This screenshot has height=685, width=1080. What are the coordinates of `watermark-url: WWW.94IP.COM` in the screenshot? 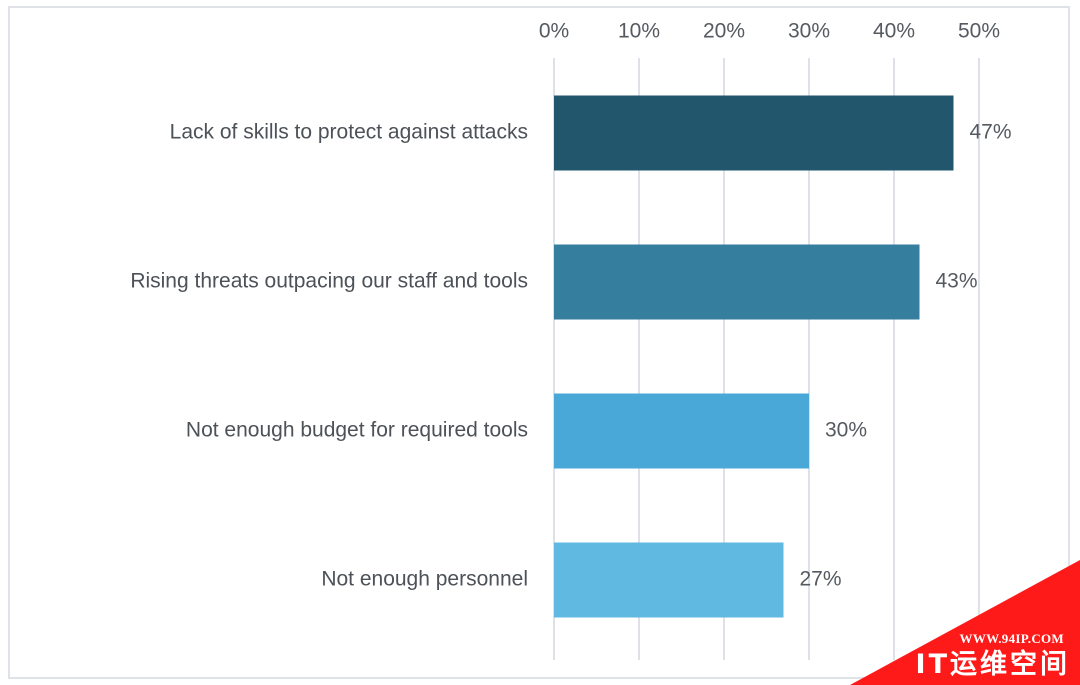 It's located at (1011, 638).